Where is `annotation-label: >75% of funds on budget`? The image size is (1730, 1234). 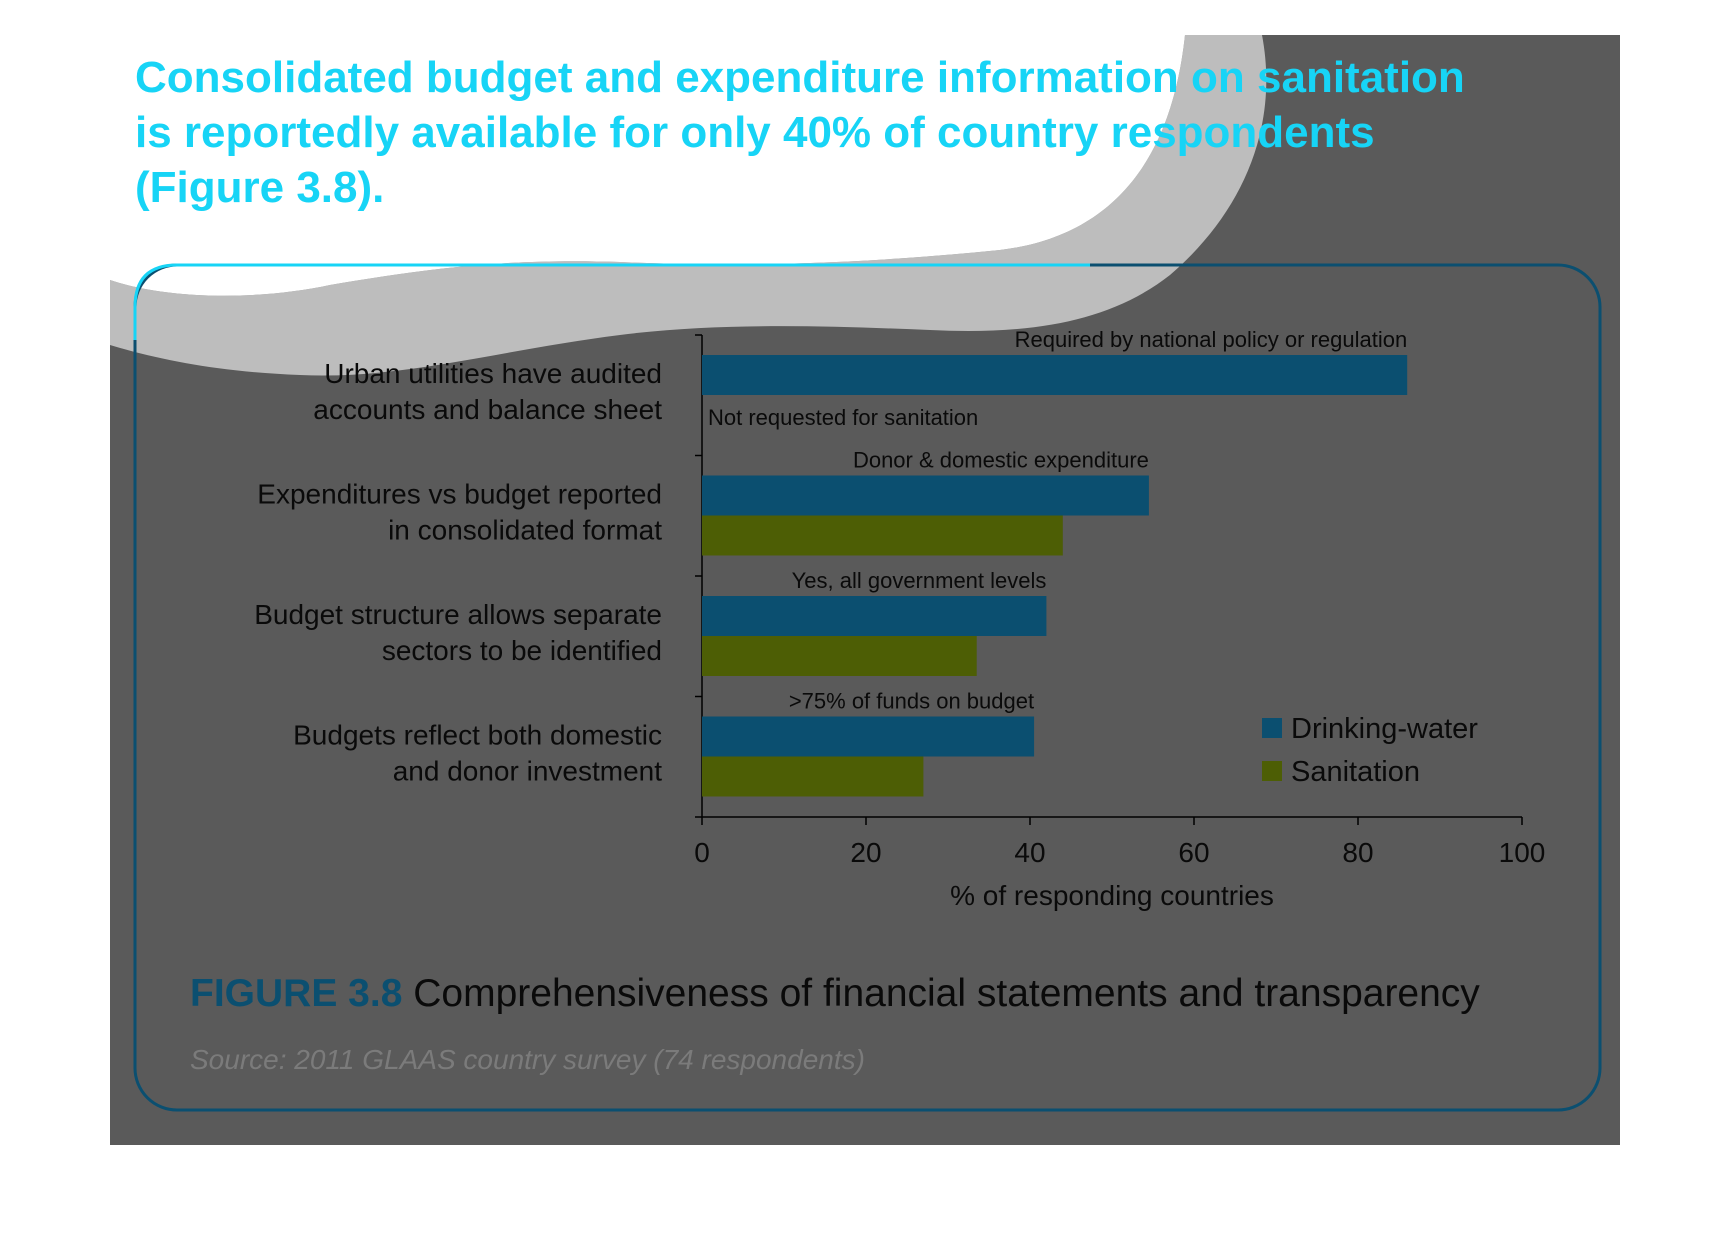
annotation-label: >75% of funds on budget is located at coordinates (911, 701).